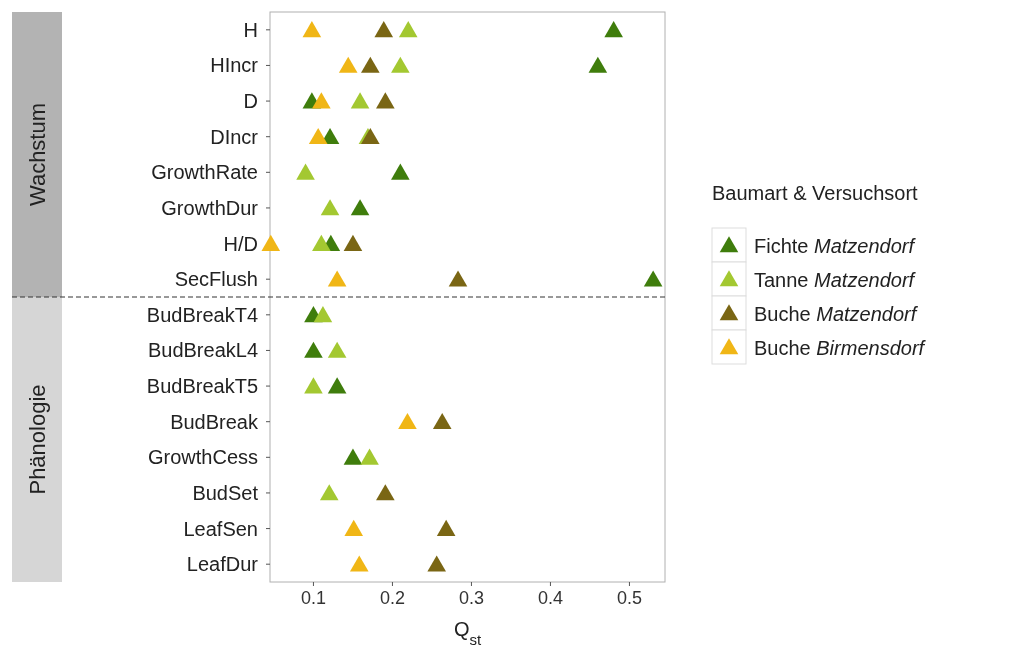 Image resolution: width=1034 pixels, height=658 pixels. What do you see at coordinates (225, 492) in the screenshot?
I see `y-tick-label: BudSet` at bounding box center [225, 492].